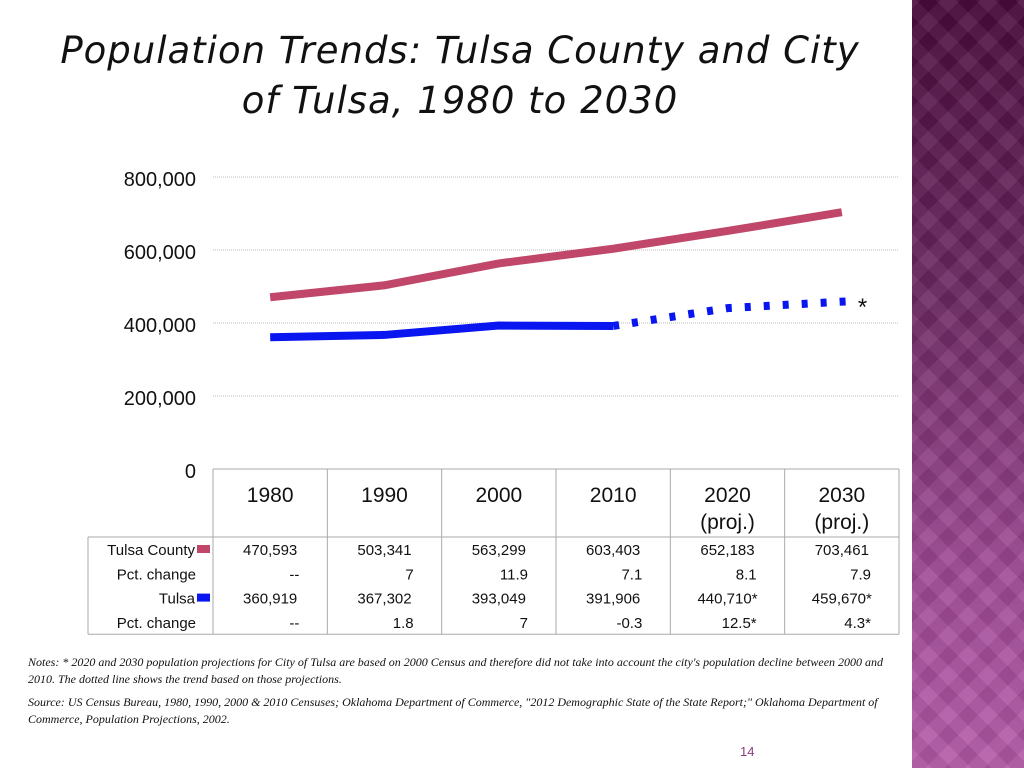 This screenshot has height=768, width=1024. Describe the element at coordinates (384, 495) in the screenshot. I see `x-category-label: 1990` at that location.